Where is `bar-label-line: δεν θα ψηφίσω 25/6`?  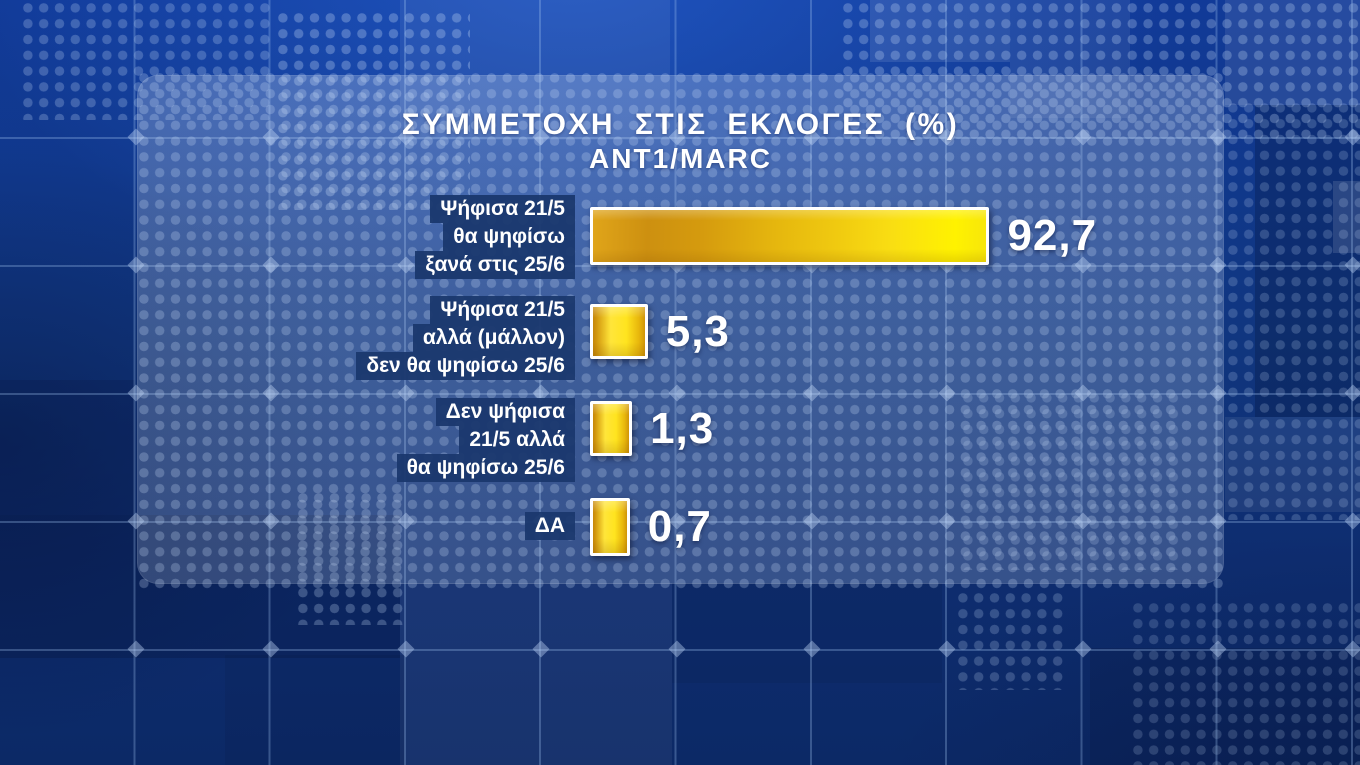 bar-label-line: δεν θα ψηφίσω 25/6 is located at coordinates (465, 366).